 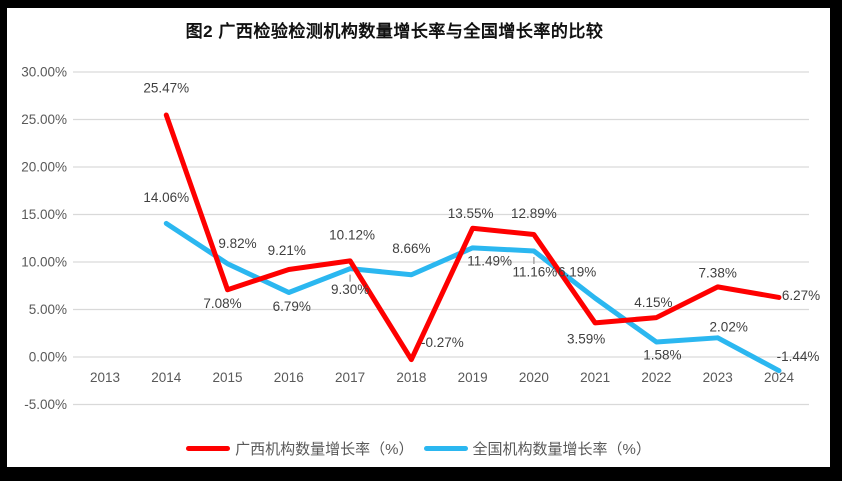 I want to click on data-label-guangxi: 3.59%, so click(x=586, y=338).